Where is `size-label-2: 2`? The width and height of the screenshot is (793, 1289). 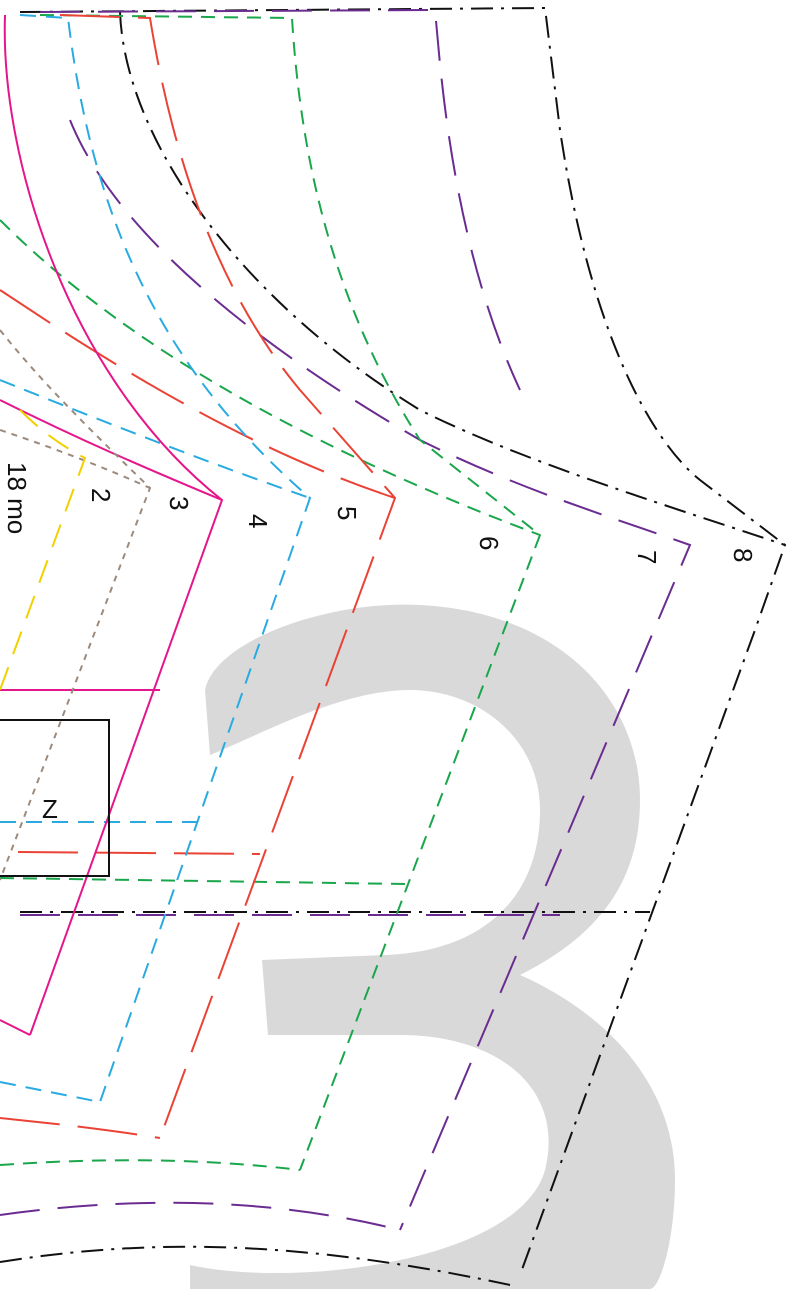 size-label-2: 2 is located at coordinates (101, 495).